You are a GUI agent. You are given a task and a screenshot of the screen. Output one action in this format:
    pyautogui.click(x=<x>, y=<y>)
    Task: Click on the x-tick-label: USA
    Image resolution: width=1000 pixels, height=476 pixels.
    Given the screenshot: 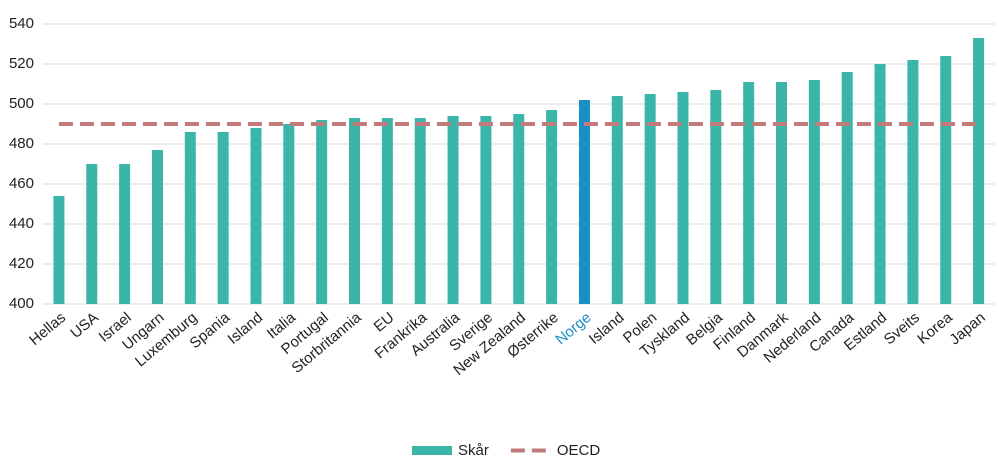 What is the action you would take?
    pyautogui.click(x=84, y=325)
    